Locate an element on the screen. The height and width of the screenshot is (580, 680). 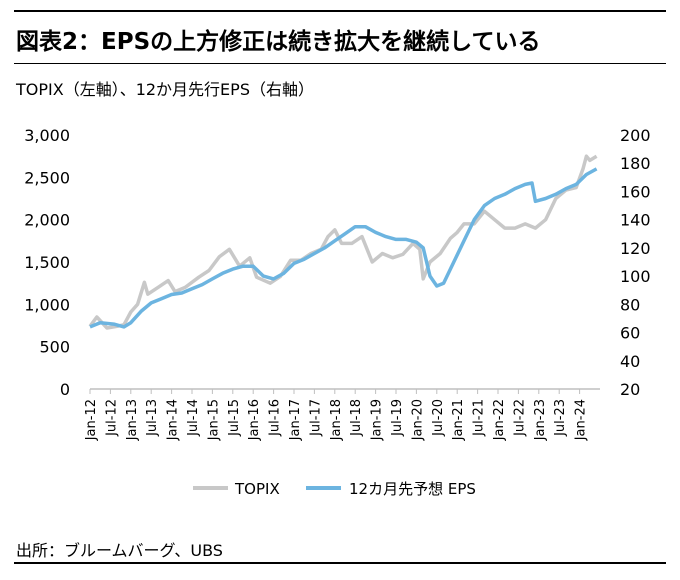
left-axis-ticks: 3,000 2,500 2,000 1,500 1,000 500 0 is located at coordinates (47, 262).